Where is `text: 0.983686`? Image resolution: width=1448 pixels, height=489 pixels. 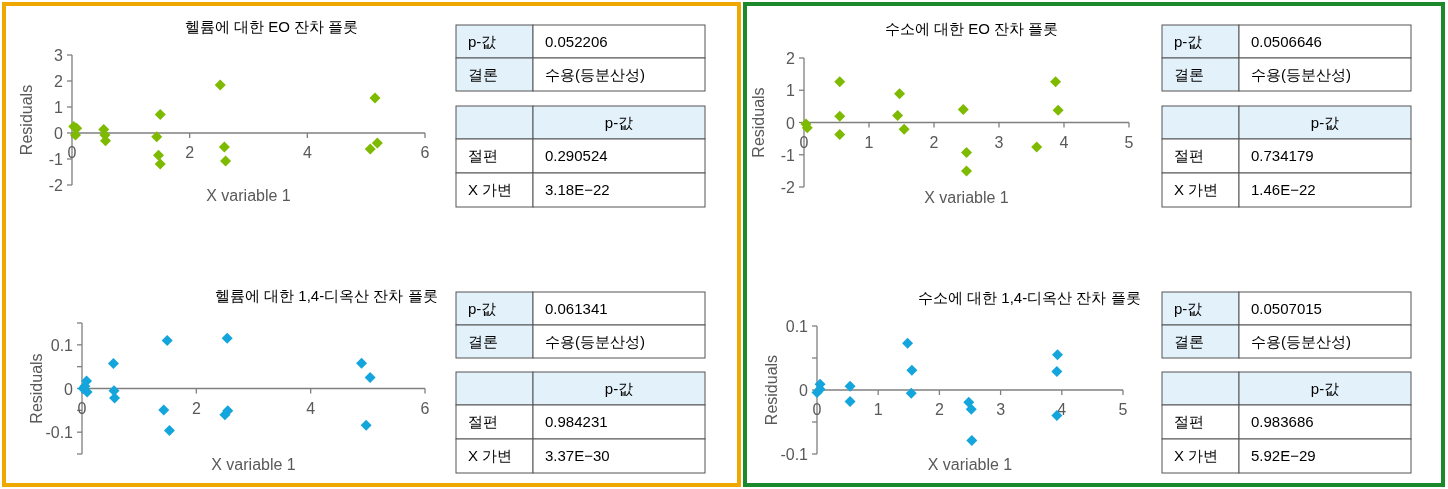 text: 0.983686 is located at coordinates (1282, 421).